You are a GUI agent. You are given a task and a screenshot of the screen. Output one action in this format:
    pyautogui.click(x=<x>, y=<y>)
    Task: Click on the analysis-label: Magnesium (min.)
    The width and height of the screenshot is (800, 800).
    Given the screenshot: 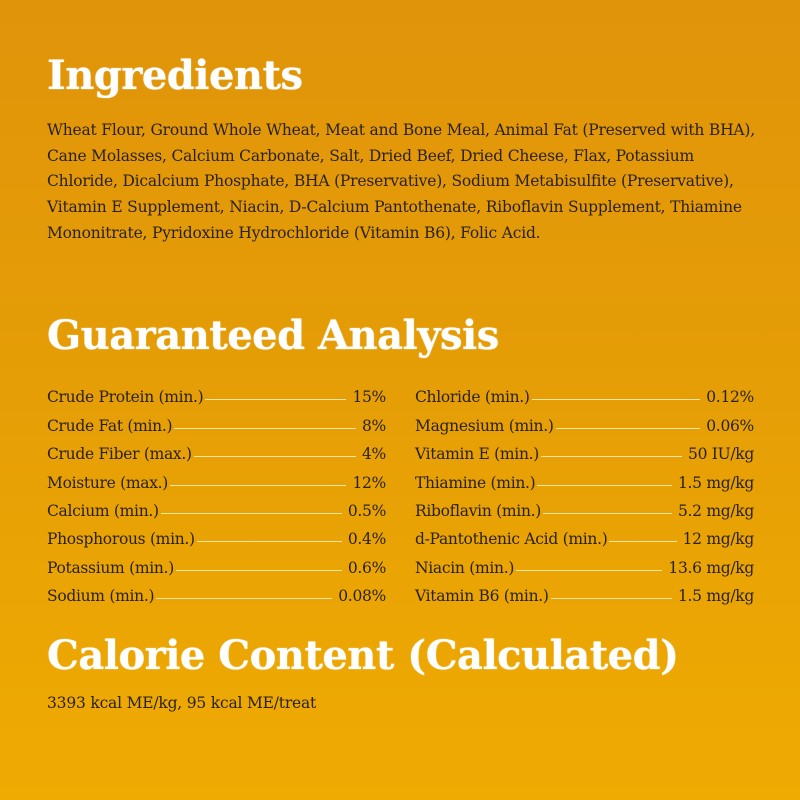 What is the action you would take?
    pyautogui.click(x=484, y=425)
    